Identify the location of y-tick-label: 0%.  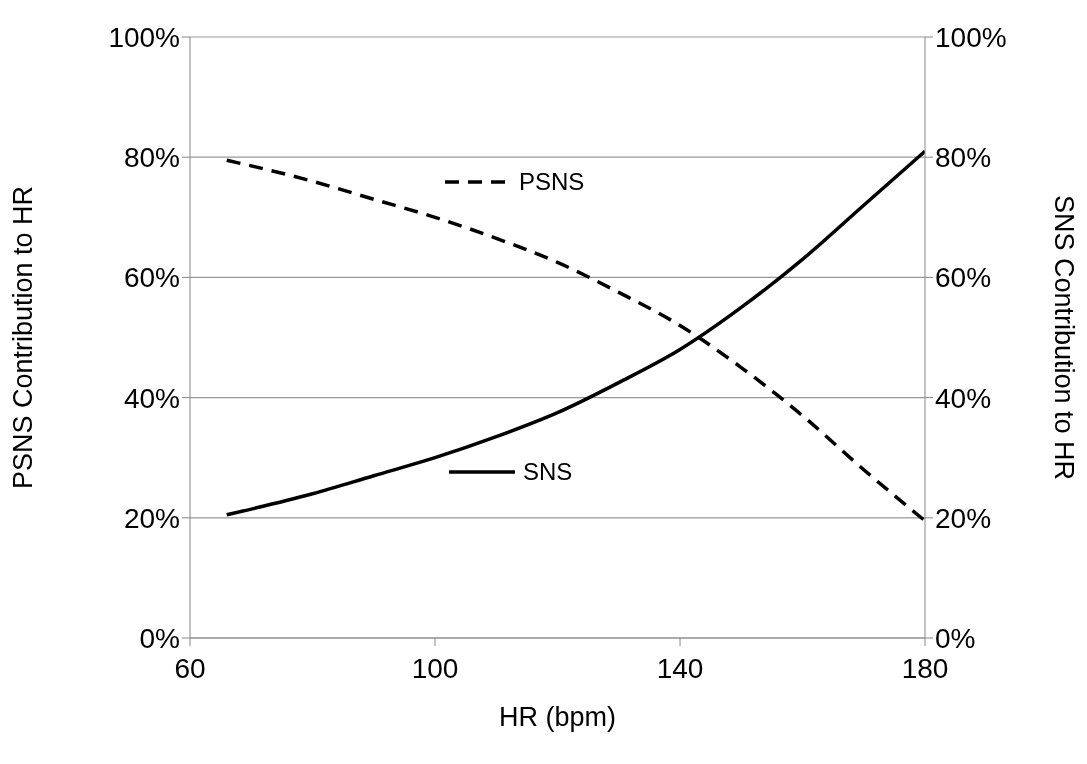
(159, 638).